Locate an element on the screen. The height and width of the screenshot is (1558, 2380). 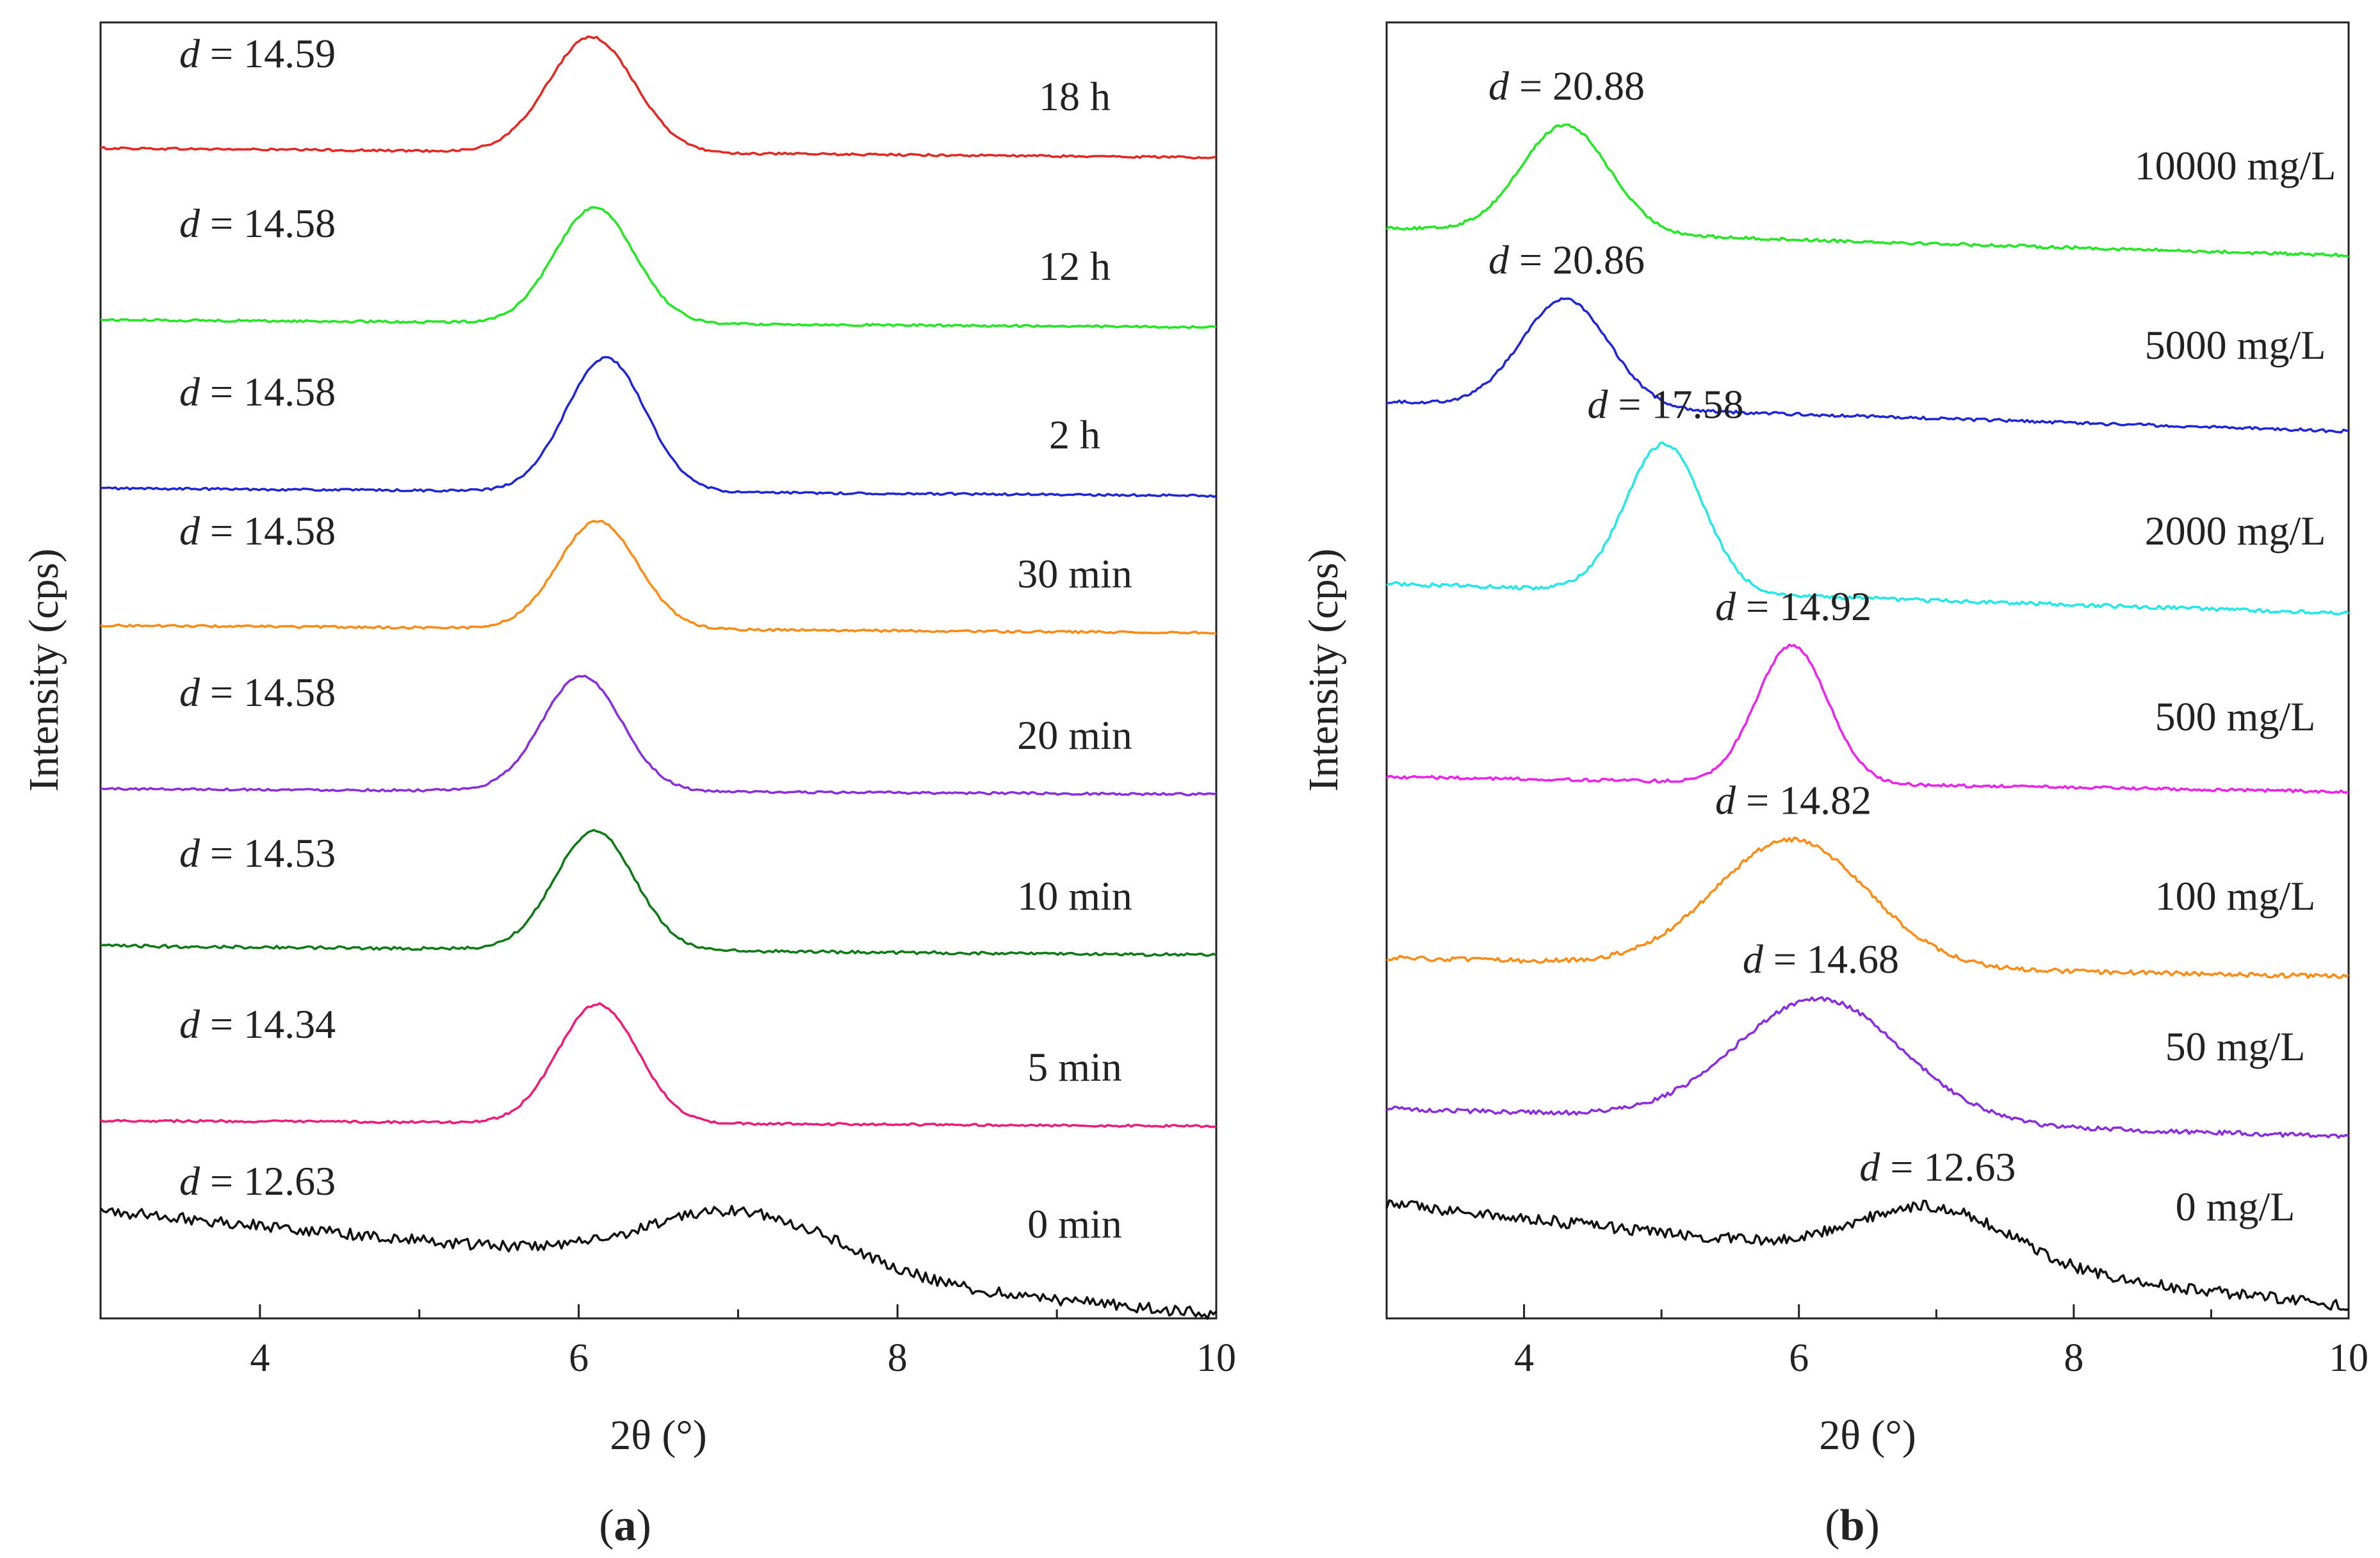
d-spacing-label: d = 14.34 is located at coordinates (257, 1024).